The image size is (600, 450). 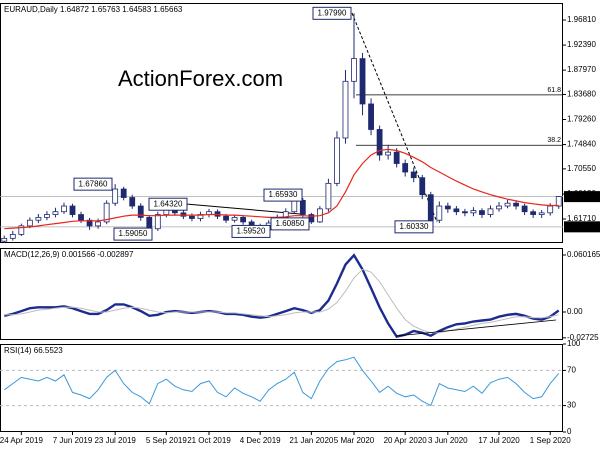 What do you see at coordinates (581, 119) in the screenshot?
I see `y-tick-label: 1.79260` at bounding box center [581, 119].